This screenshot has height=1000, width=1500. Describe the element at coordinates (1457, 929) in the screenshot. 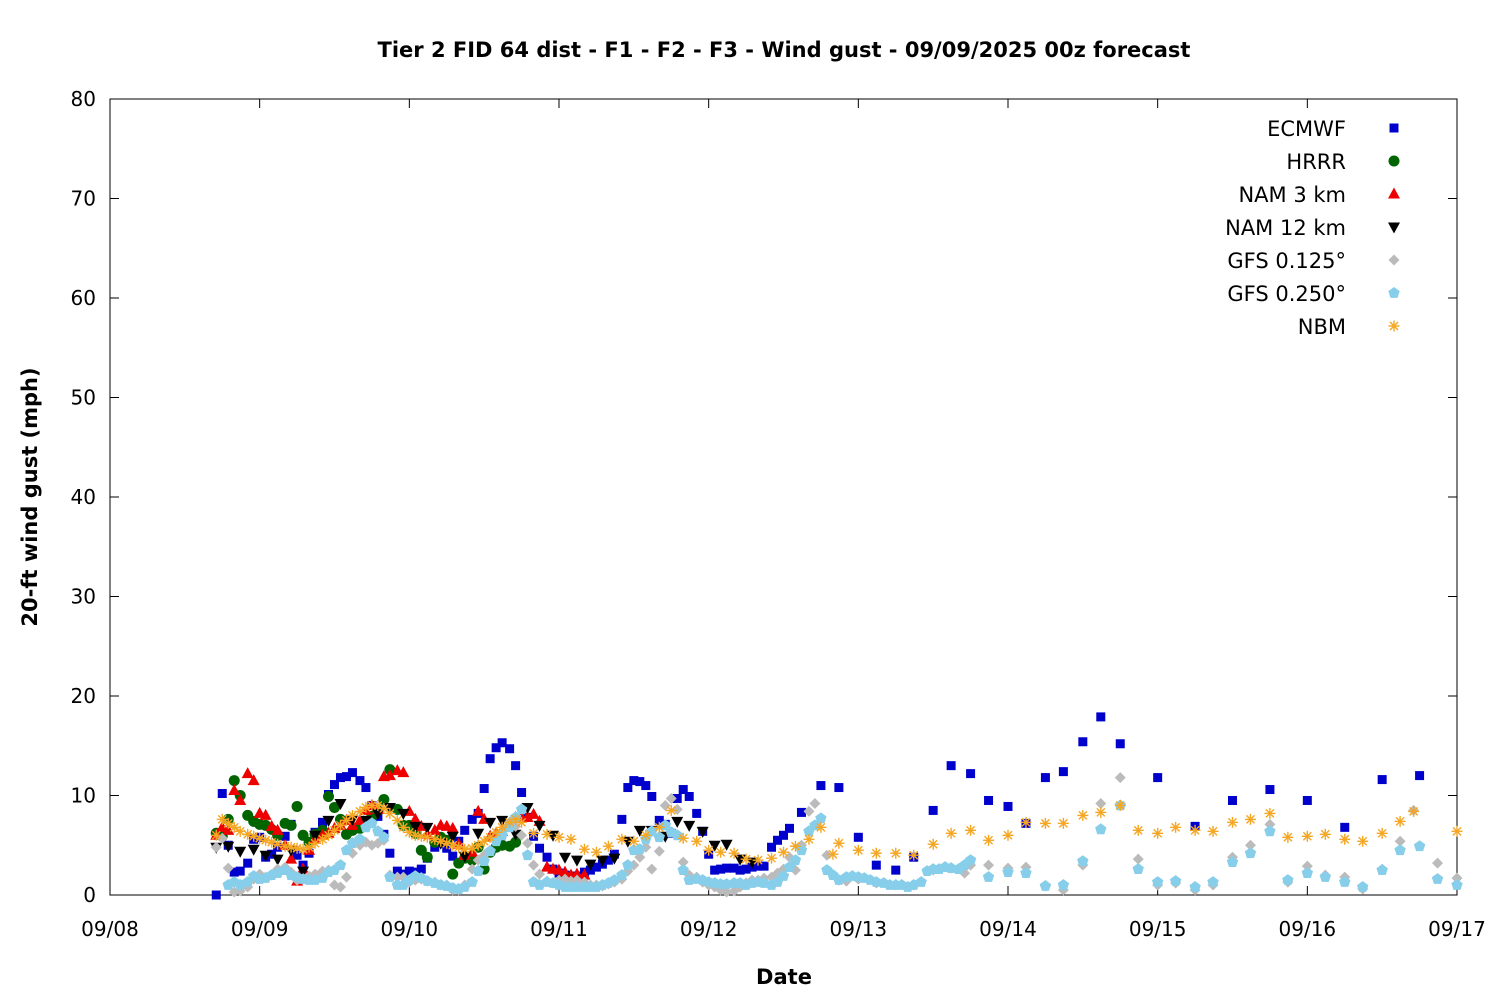

I see `x-tick-label: 09/17` at that location.